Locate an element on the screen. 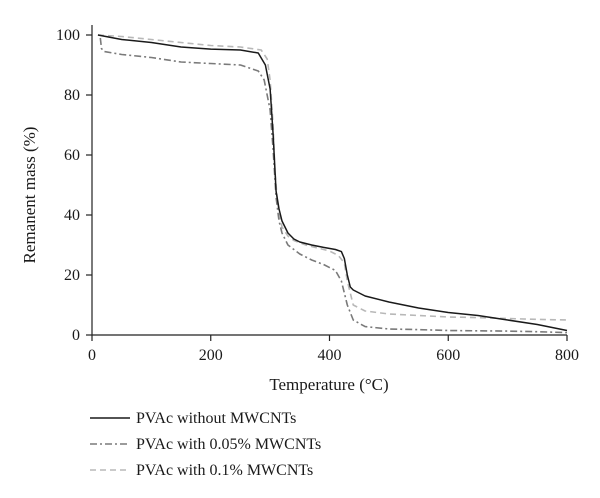 This screenshot has height=498, width=600. legend-label-0: PVAc without MWCNTs is located at coordinates (216, 418).